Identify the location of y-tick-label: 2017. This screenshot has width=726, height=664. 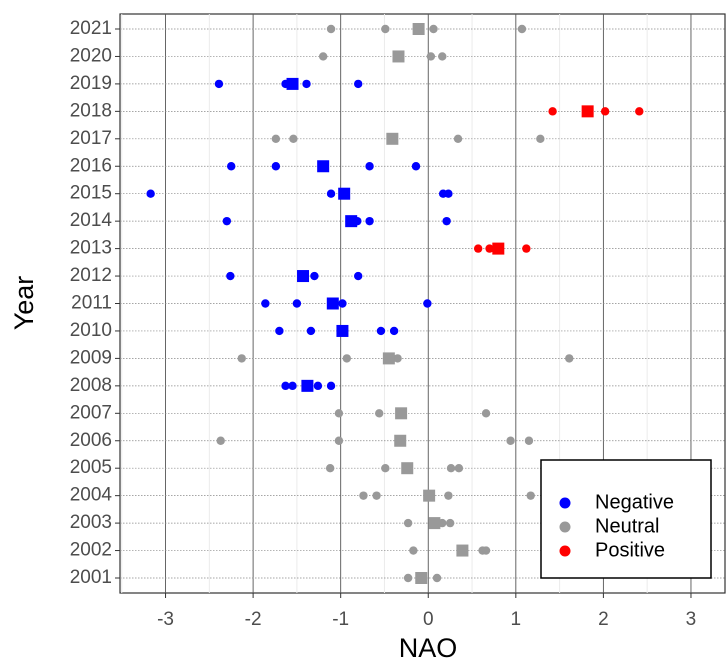
(91, 138).